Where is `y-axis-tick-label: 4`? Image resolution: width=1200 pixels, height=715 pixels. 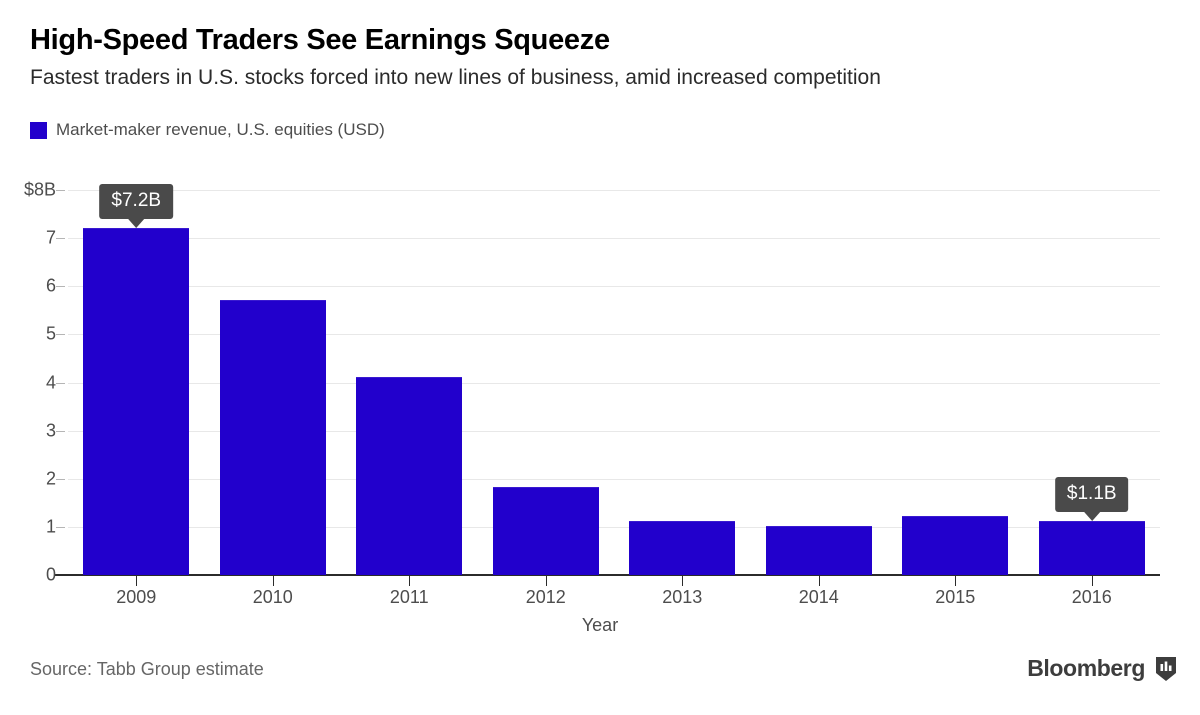 y-axis-tick-label: 4 is located at coordinates (50, 382).